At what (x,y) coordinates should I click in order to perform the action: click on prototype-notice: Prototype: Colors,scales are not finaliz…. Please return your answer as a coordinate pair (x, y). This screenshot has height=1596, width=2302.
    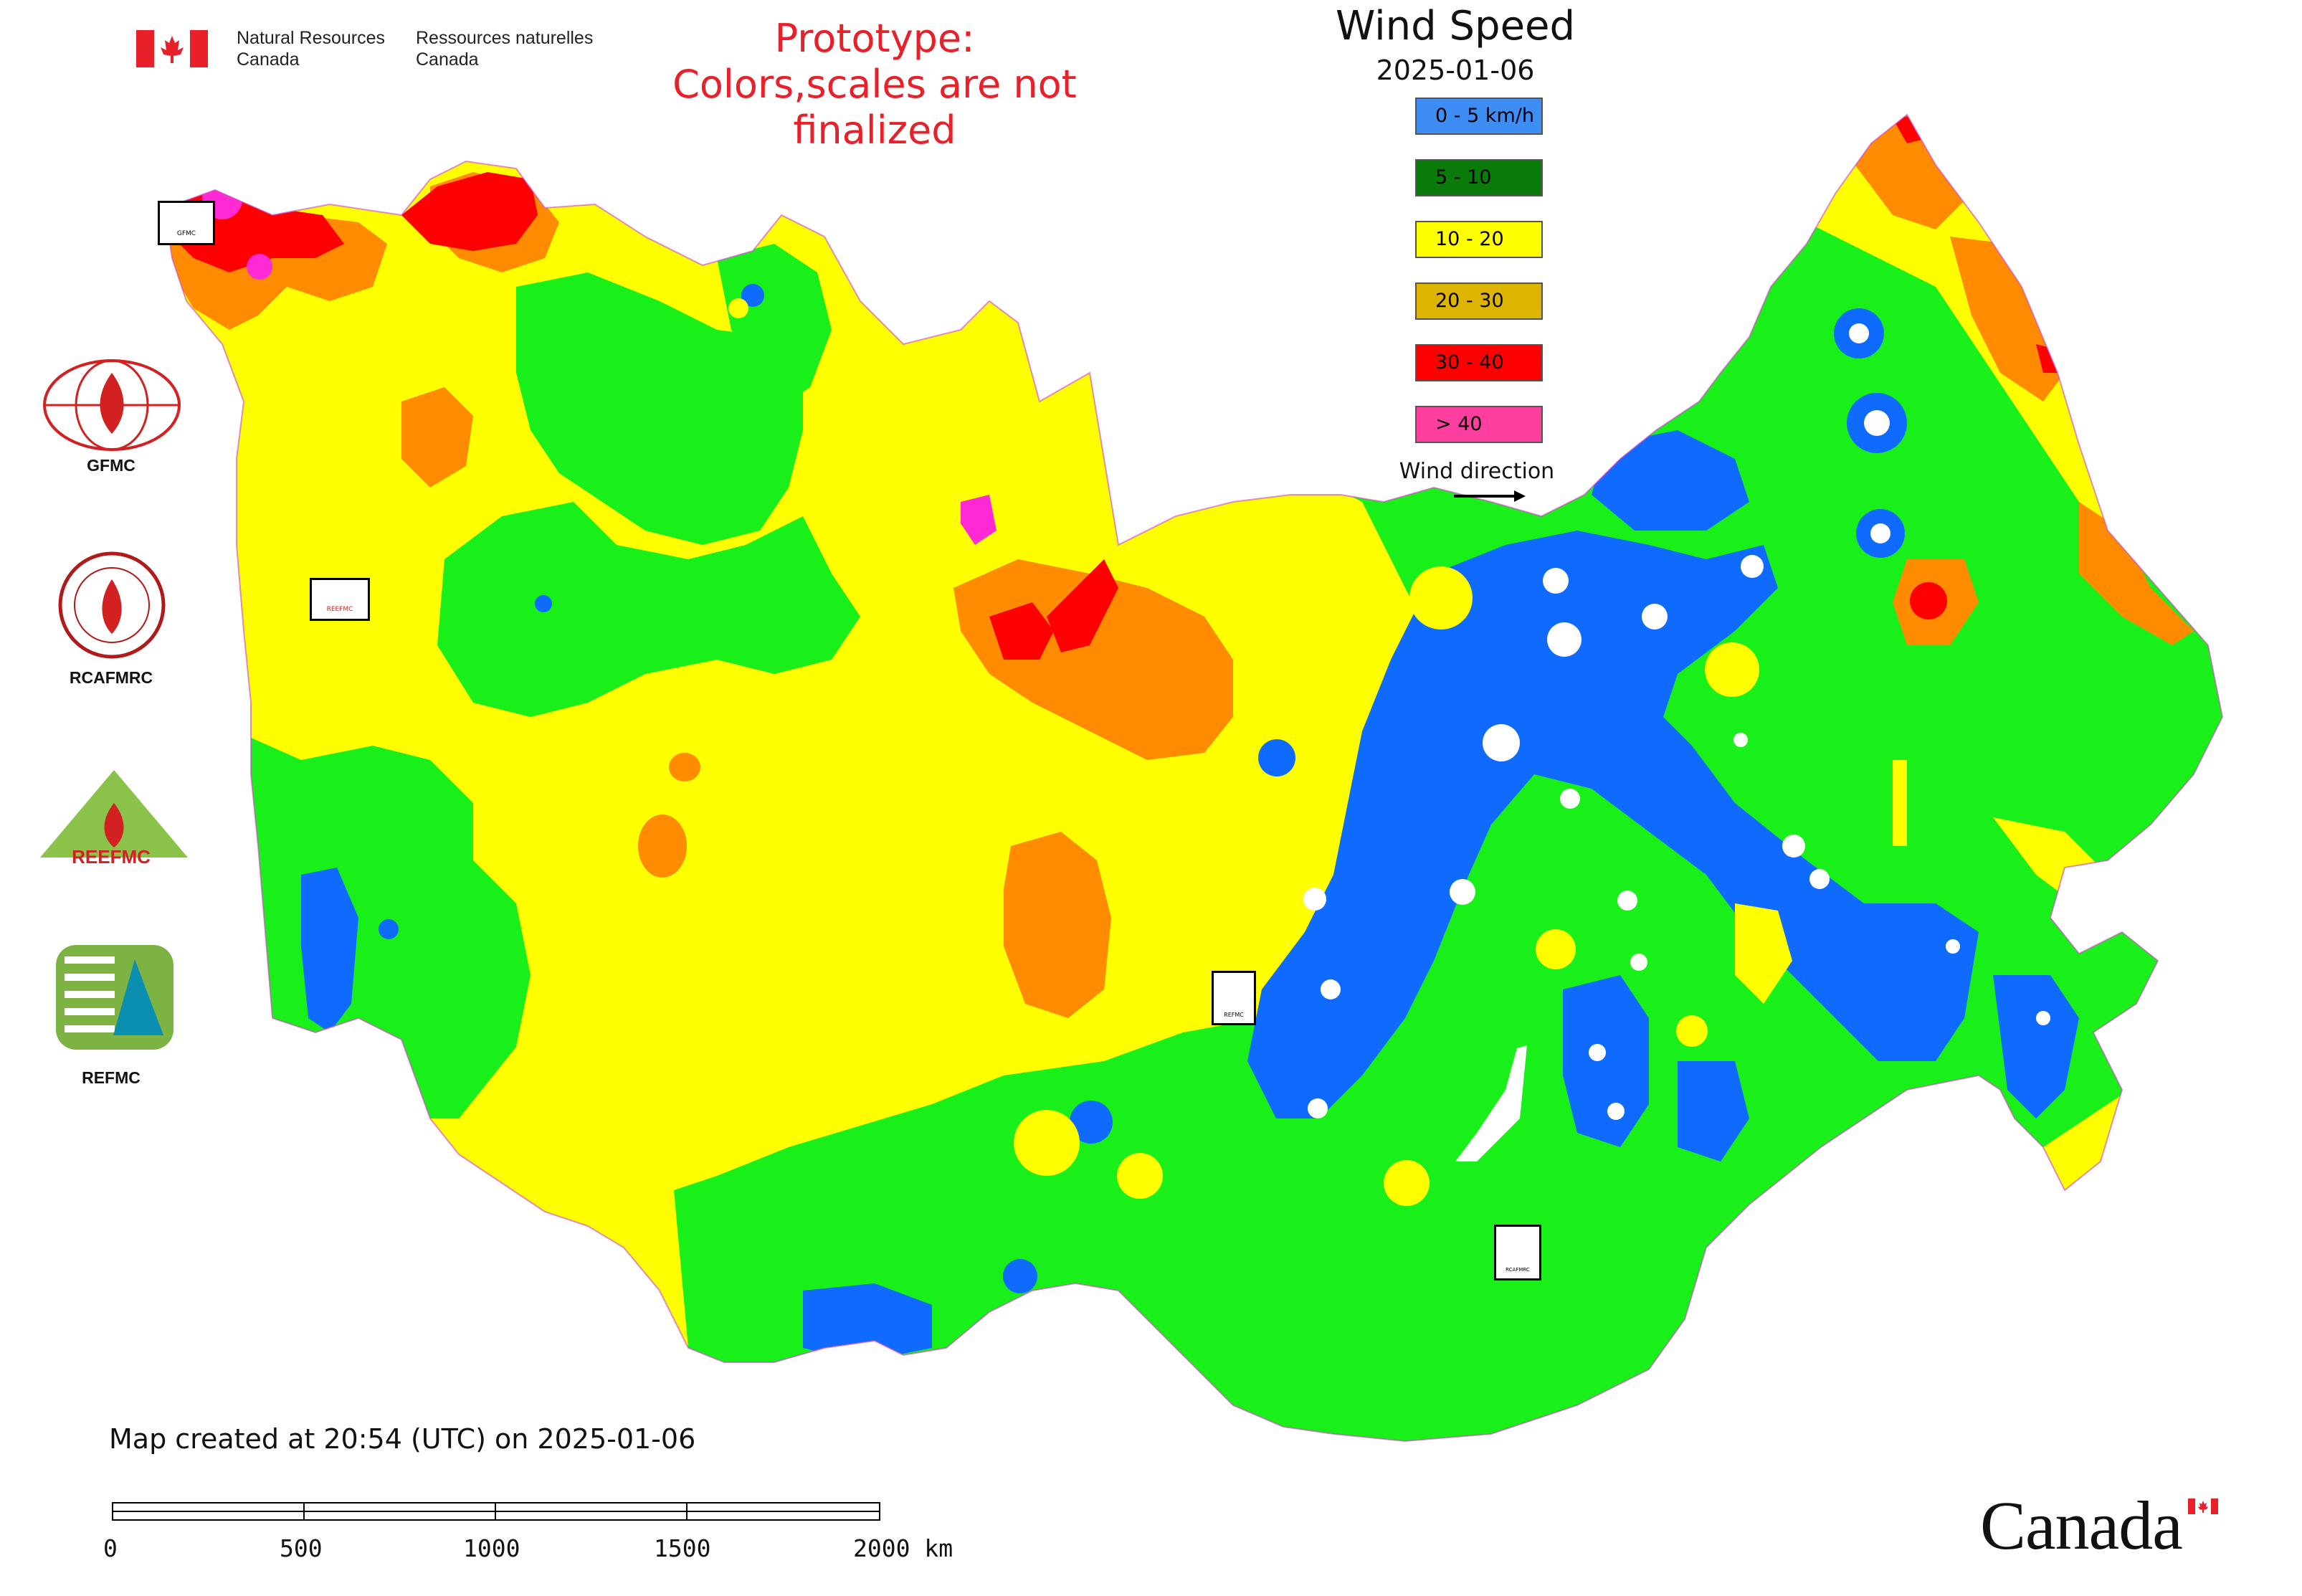
    Looking at the image, I should click on (875, 84).